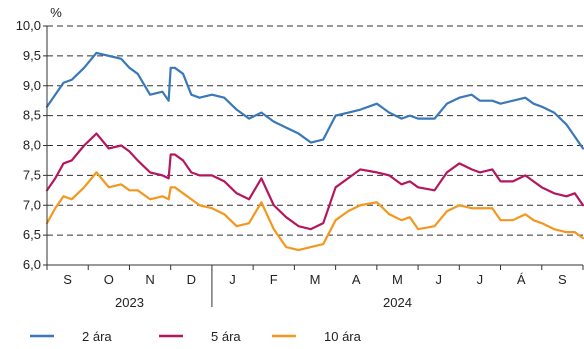 The image size is (584, 349). Describe the element at coordinates (356, 279) in the screenshot. I see `month-label: A` at that location.